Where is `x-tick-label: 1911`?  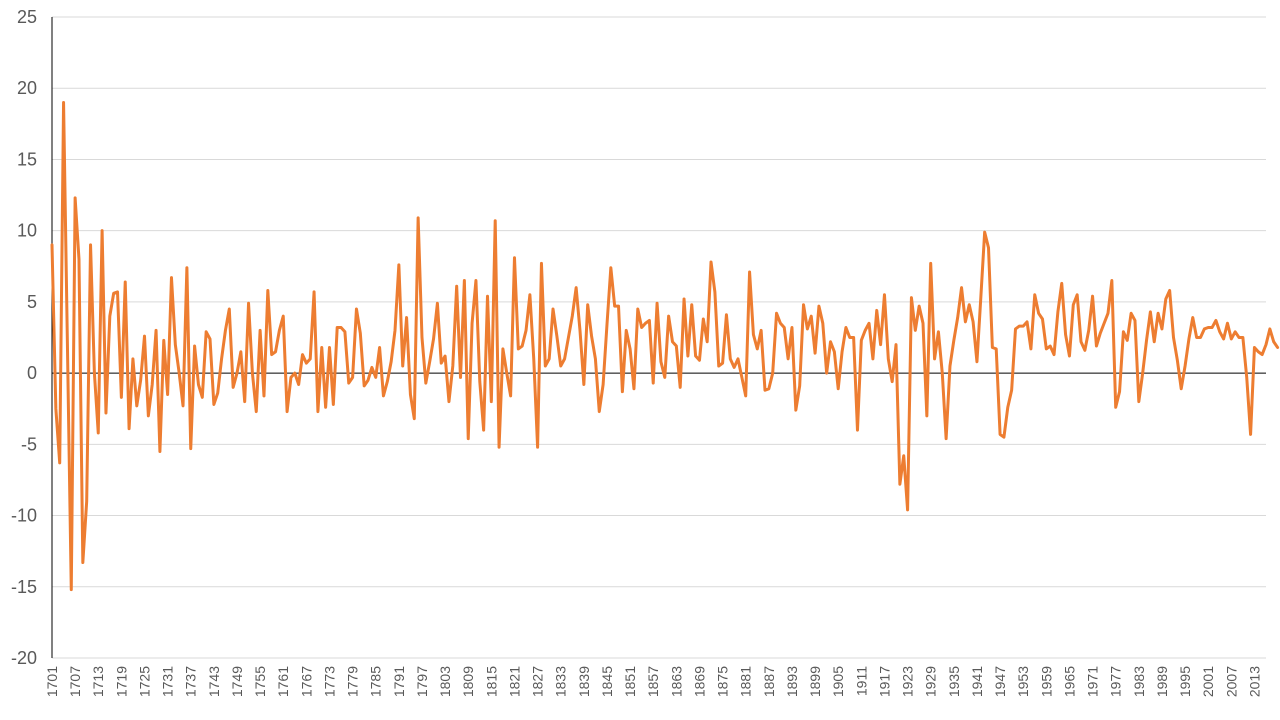
x-tick-label: 1911 is located at coordinates (861, 681).